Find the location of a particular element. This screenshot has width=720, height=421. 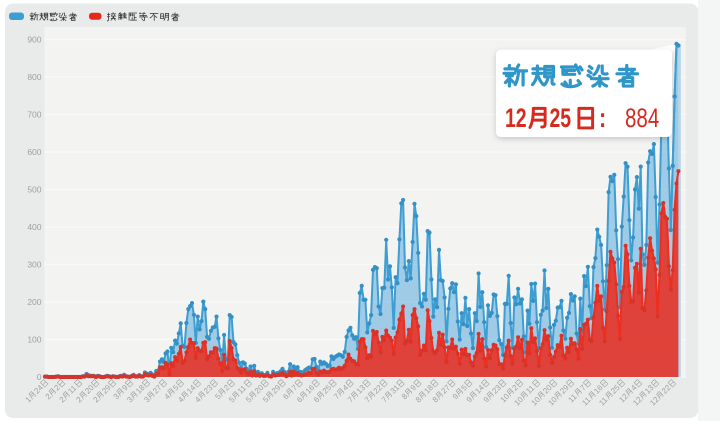

svg-text: 500 is located at coordinates (34, 190).